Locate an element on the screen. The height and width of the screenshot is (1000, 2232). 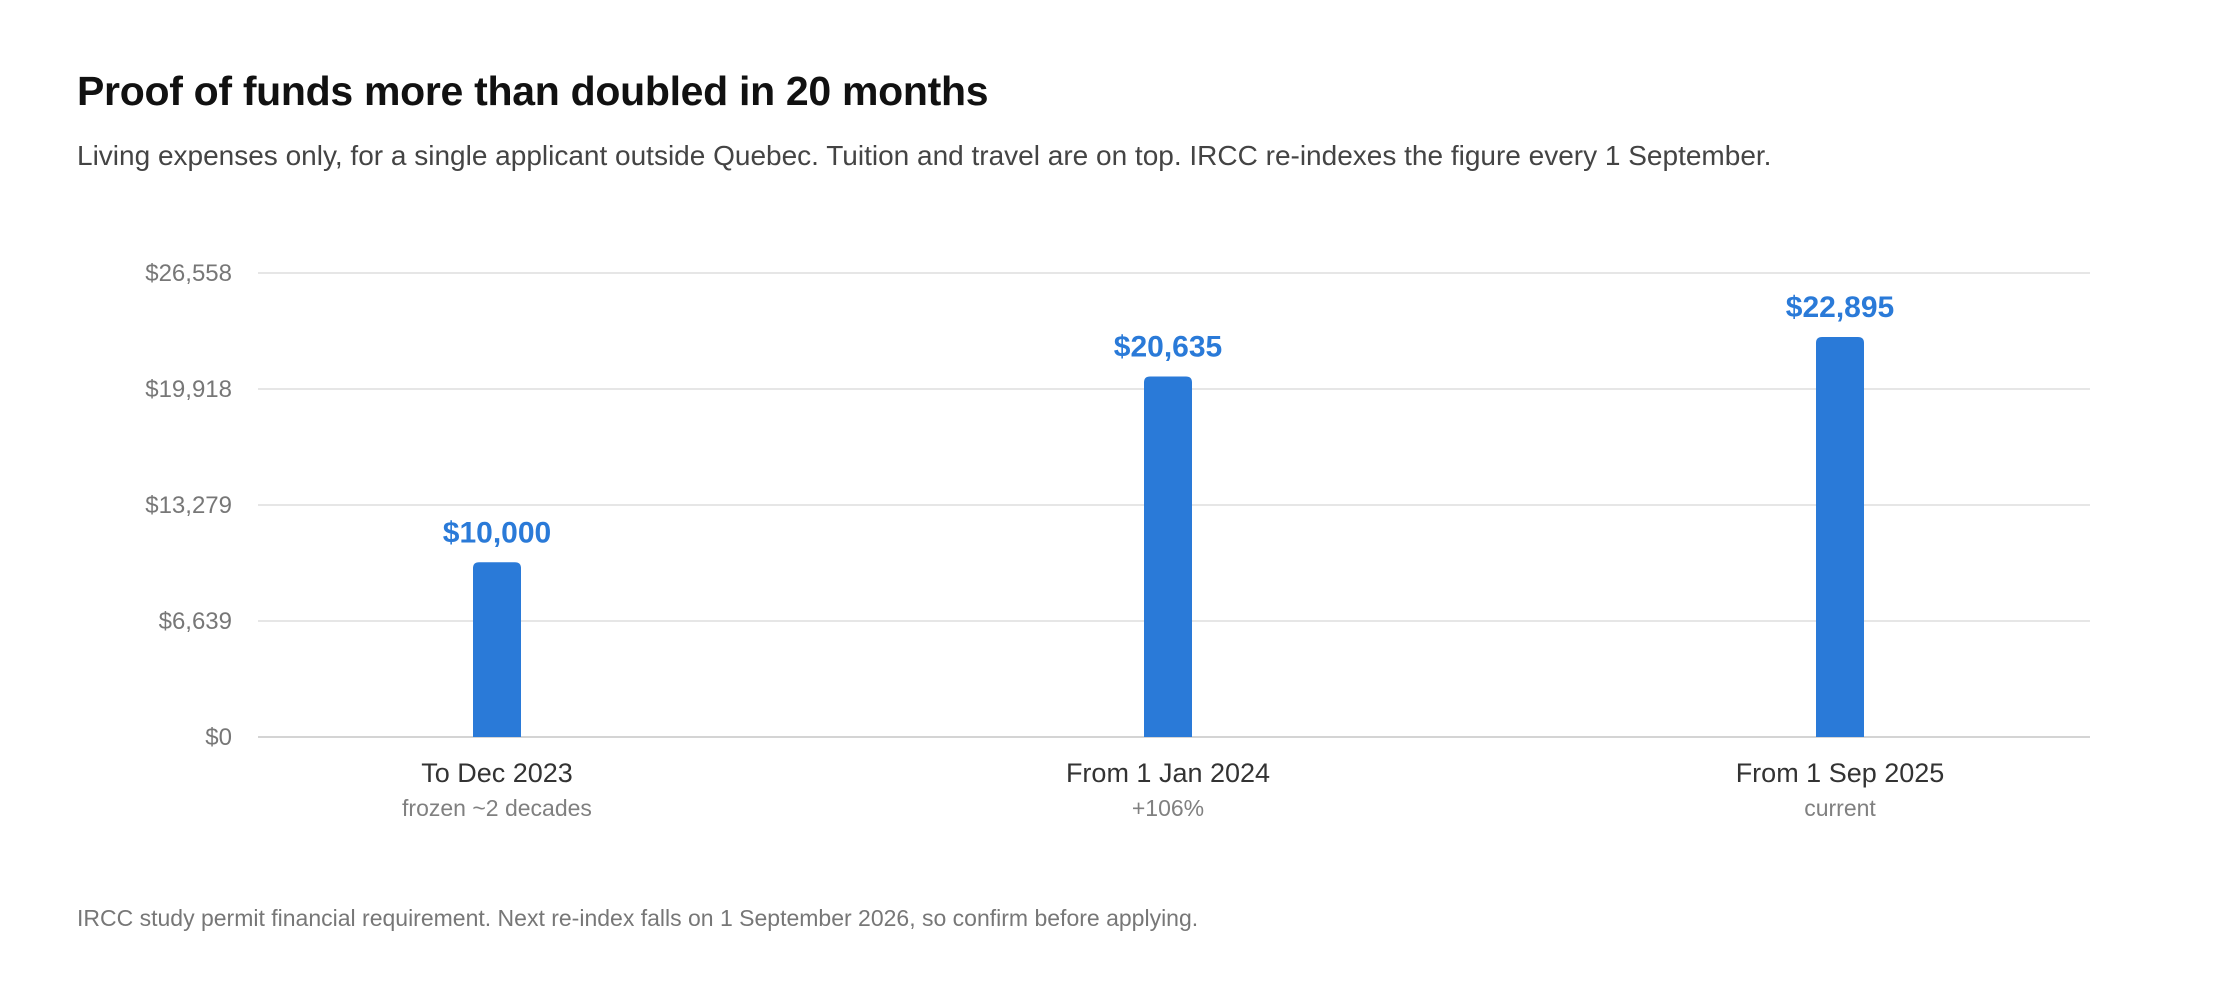
x-category-label: From 1 Sep 2025 is located at coordinates (1840, 773).